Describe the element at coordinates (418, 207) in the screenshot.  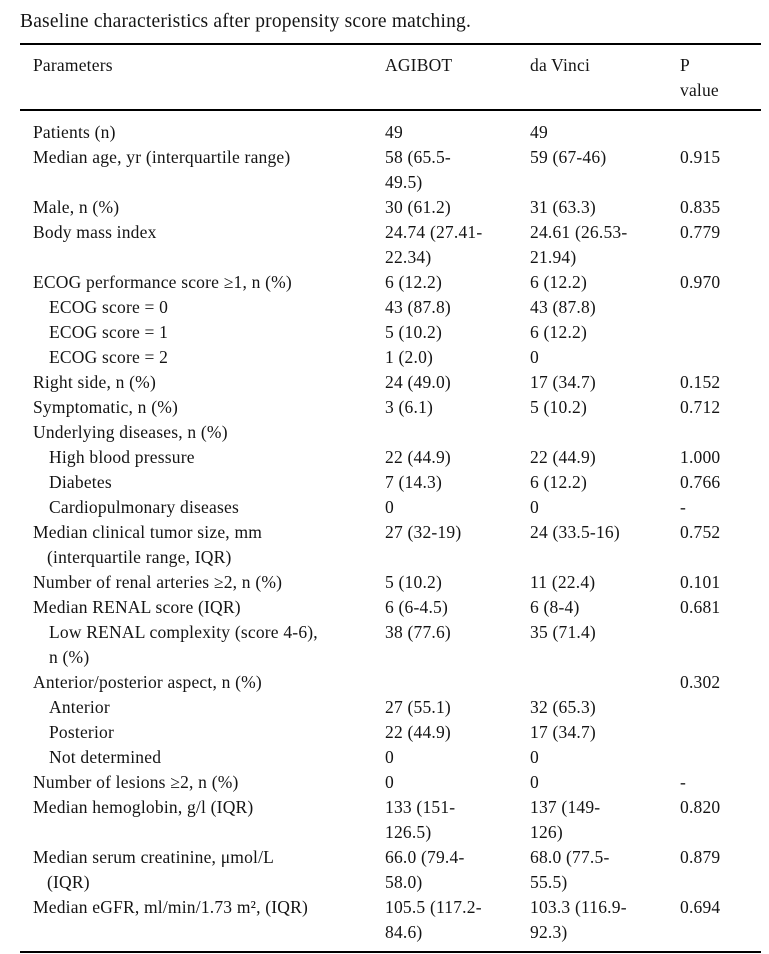
I see `agibot-value-cell: 30 (61.2)` at that location.